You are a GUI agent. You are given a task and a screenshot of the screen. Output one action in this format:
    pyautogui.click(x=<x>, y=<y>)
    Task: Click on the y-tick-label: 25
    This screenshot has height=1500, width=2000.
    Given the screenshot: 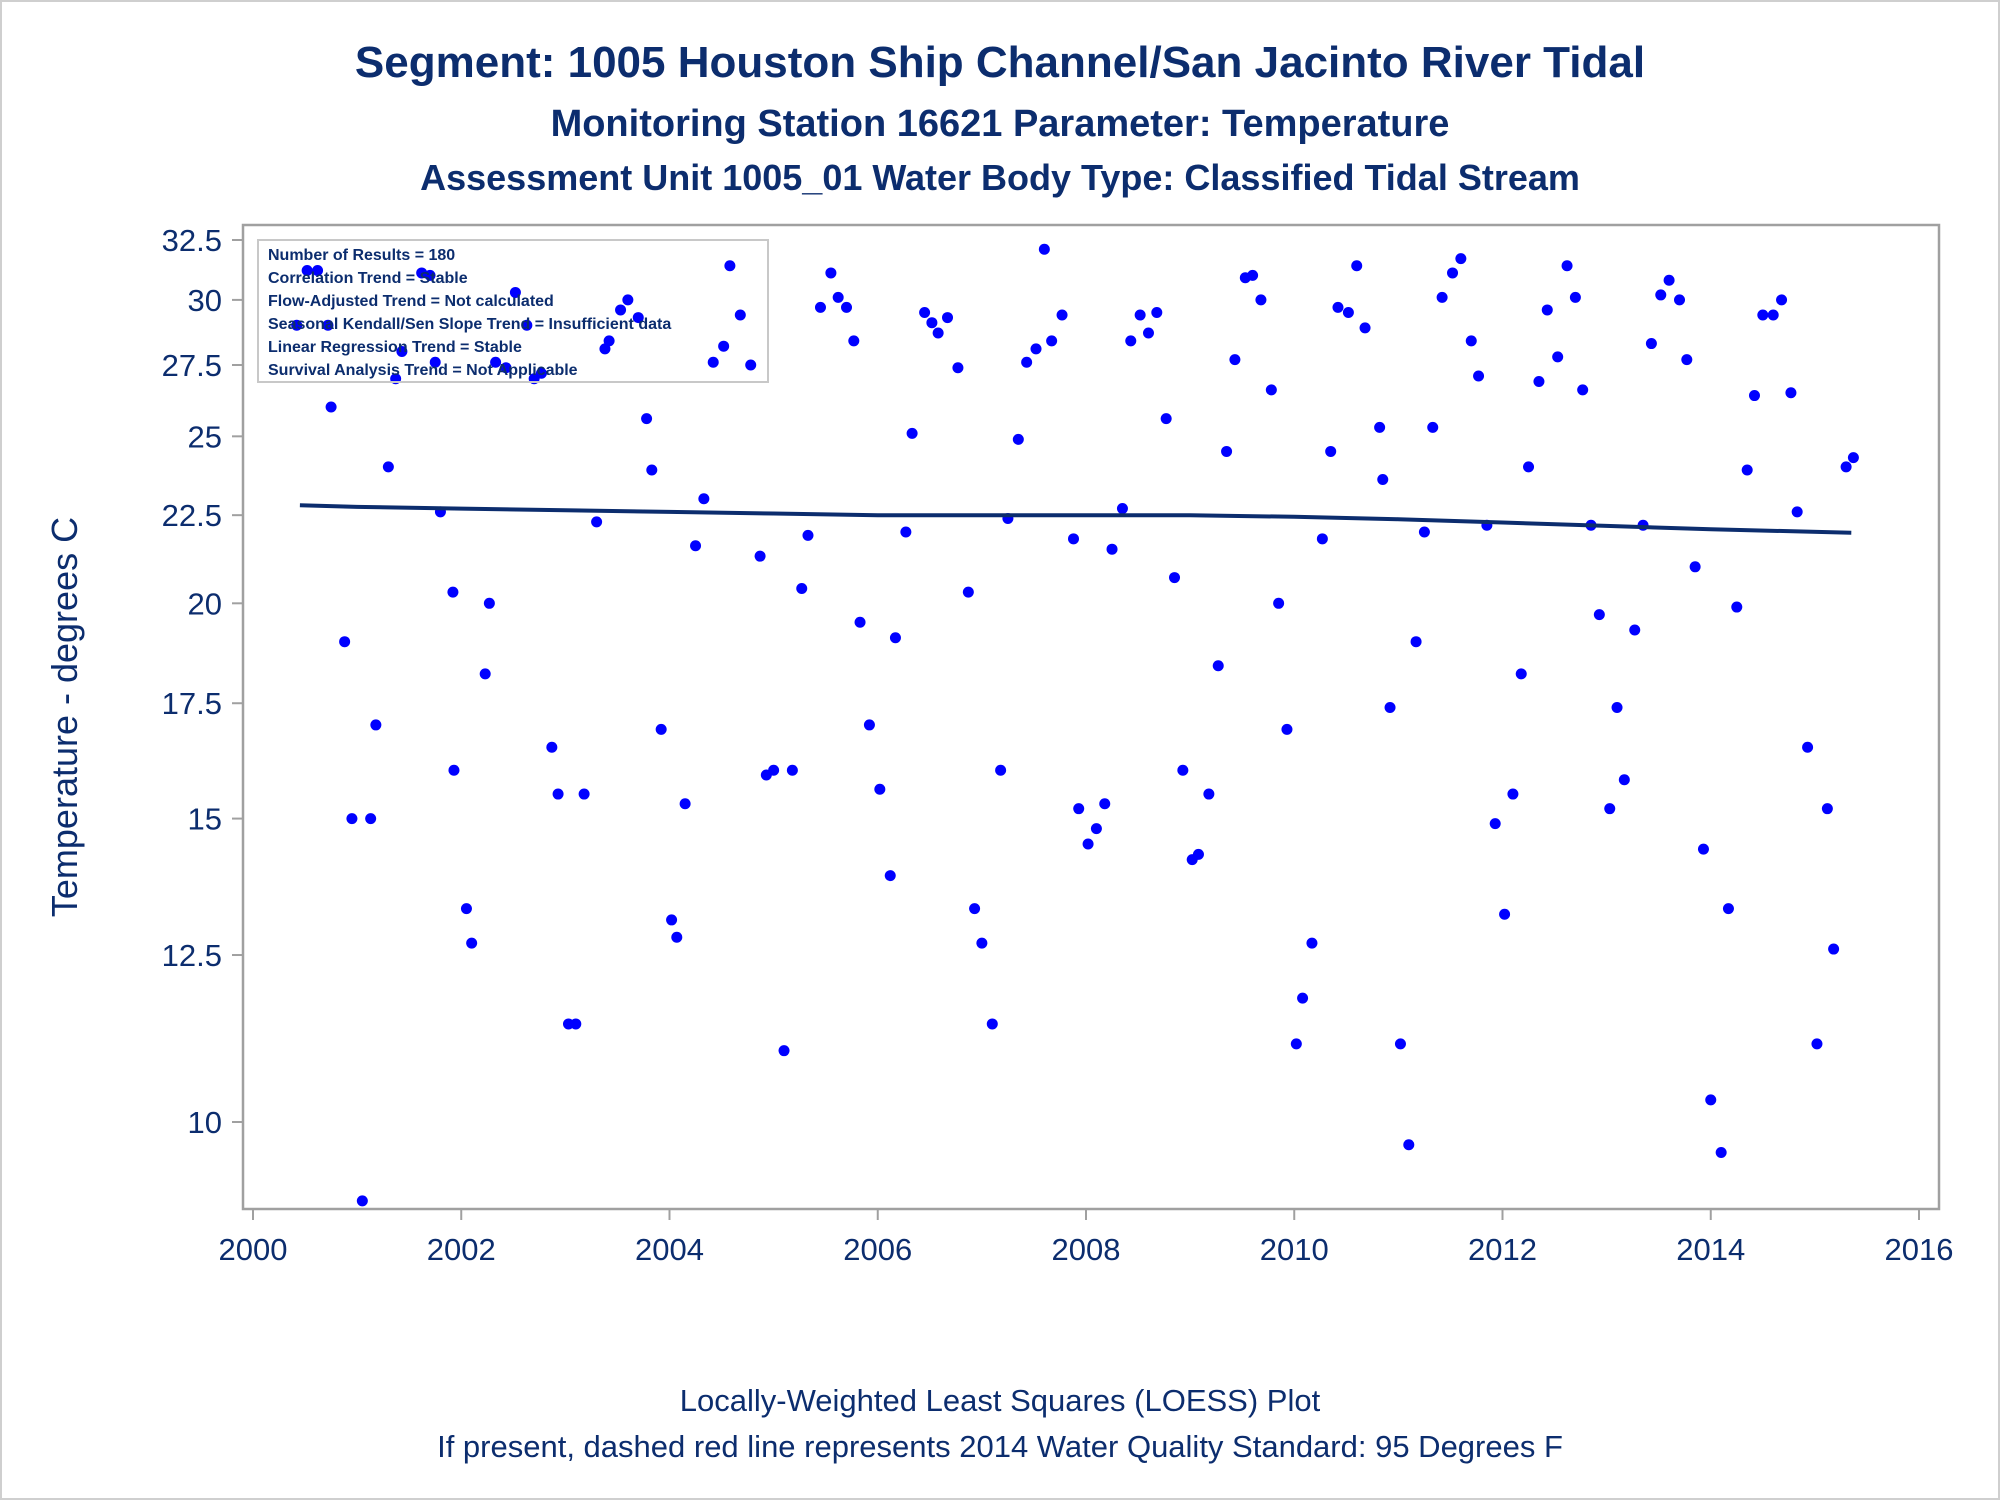 What is the action you would take?
    pyautogui.click(x=205, y=436)
    